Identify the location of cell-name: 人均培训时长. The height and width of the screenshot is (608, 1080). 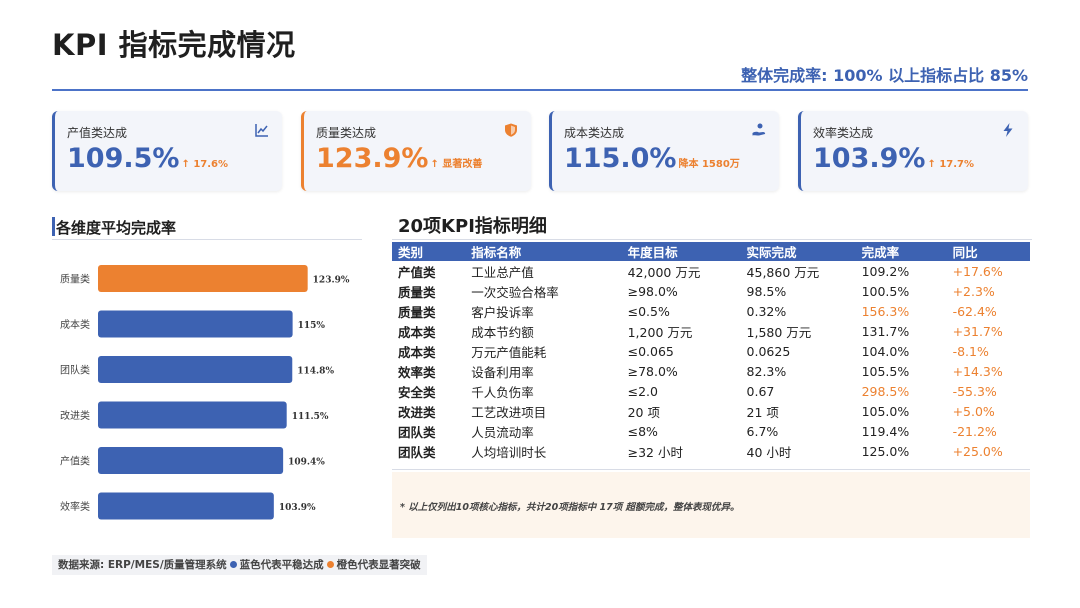
(509, 452).